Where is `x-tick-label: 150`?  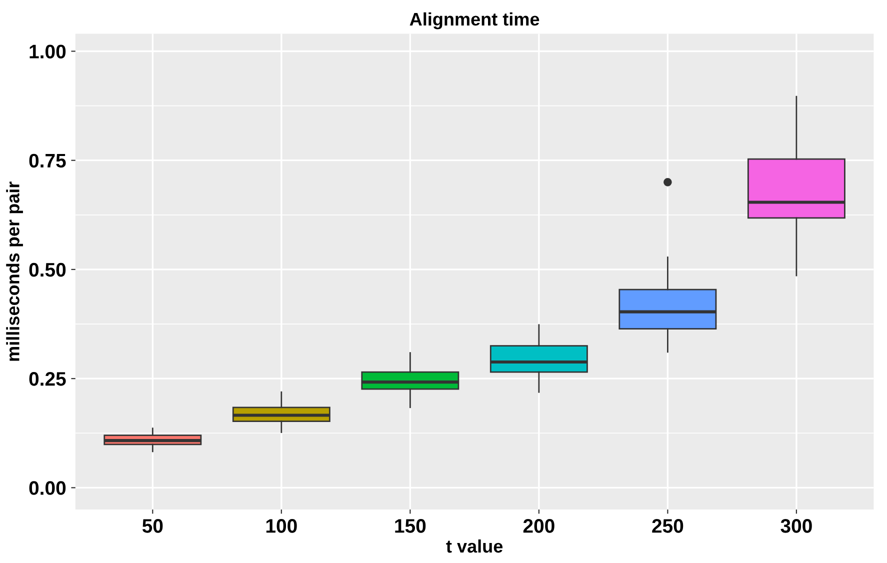
x-tick-label: 150 is located at coordinates (410, 526).